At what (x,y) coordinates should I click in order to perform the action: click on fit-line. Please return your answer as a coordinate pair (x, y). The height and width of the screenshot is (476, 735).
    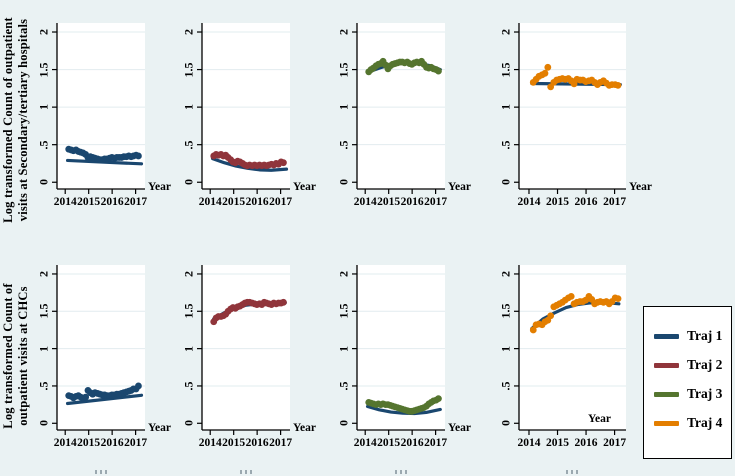
    Looking at the image, I should click on (403, 410).